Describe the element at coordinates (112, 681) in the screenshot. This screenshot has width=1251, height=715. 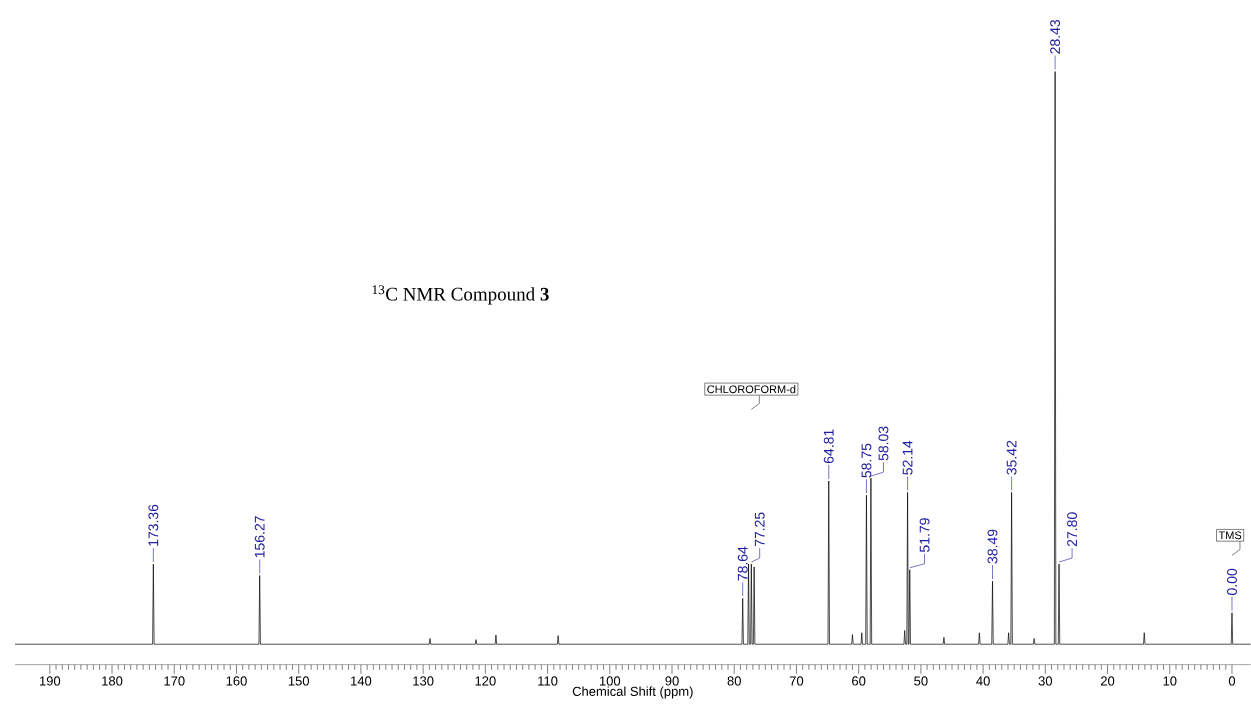
I see `x-tick-label: 180` at that location.